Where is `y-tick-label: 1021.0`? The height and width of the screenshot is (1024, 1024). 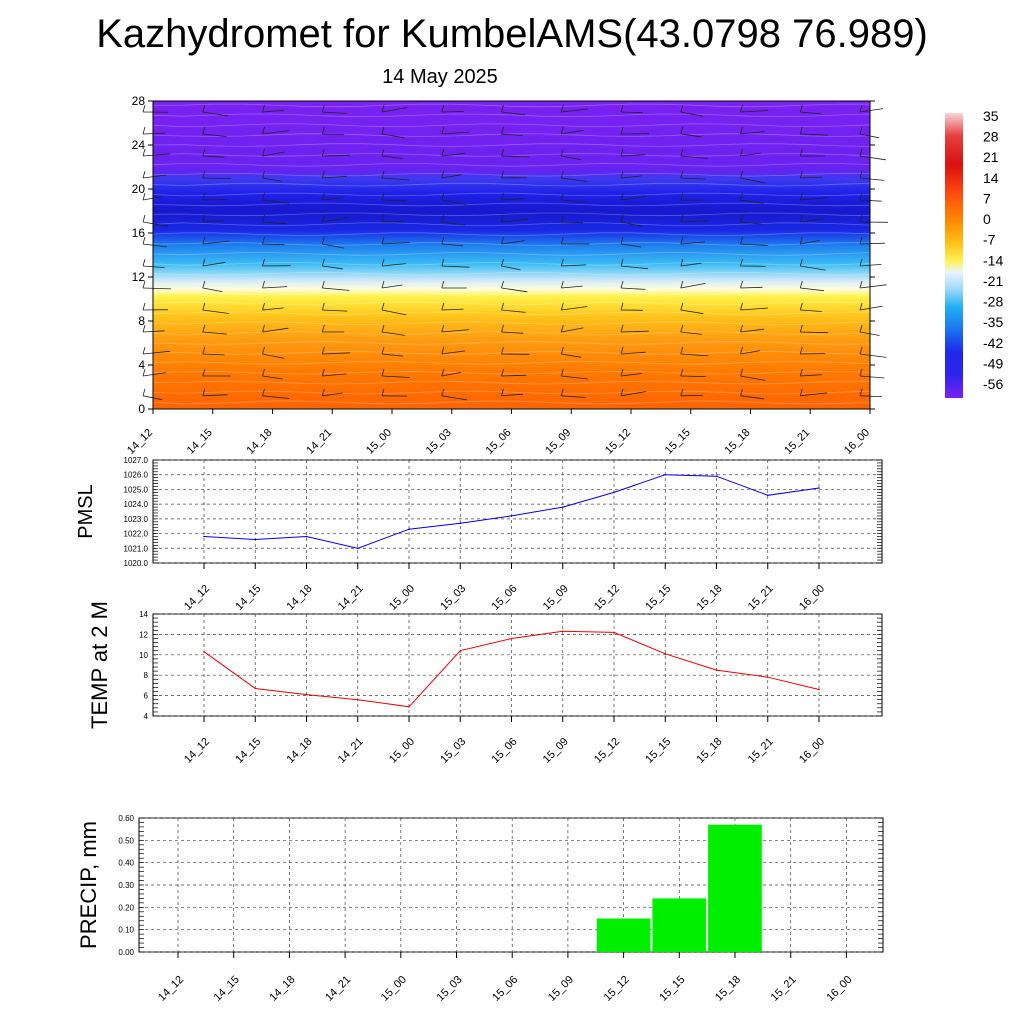 y-tick-label: 1021.0 is located at coordinates (136, 548).